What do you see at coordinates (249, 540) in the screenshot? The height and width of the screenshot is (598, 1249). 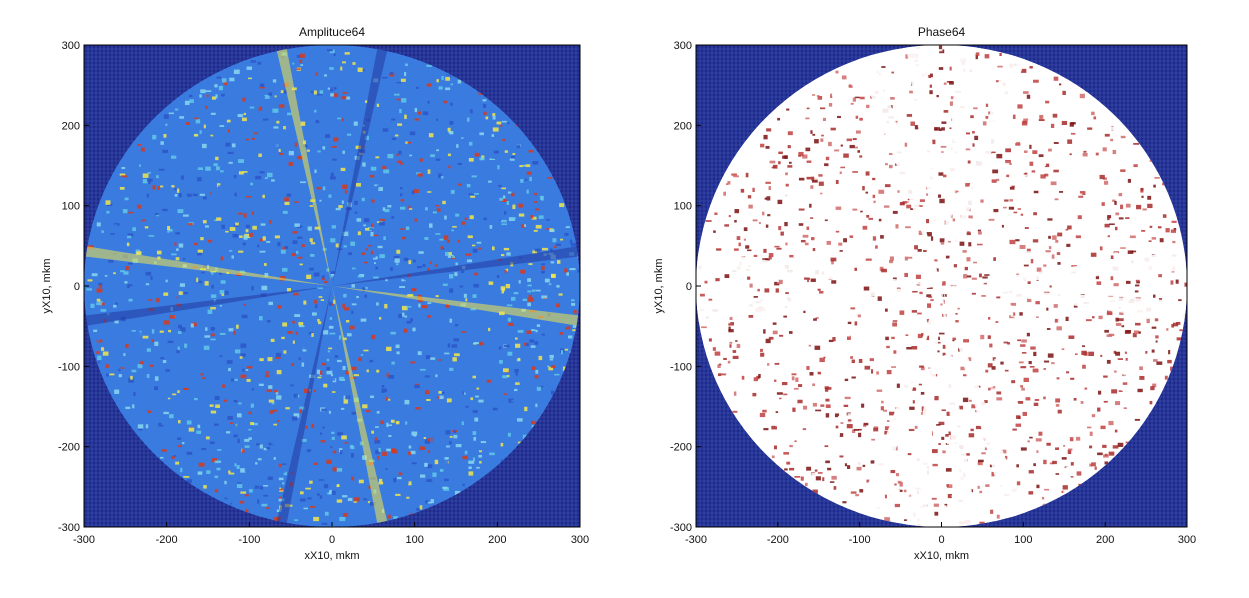 I see `amplitude-x-tick-label: -100` at bounding box center [249, 540].